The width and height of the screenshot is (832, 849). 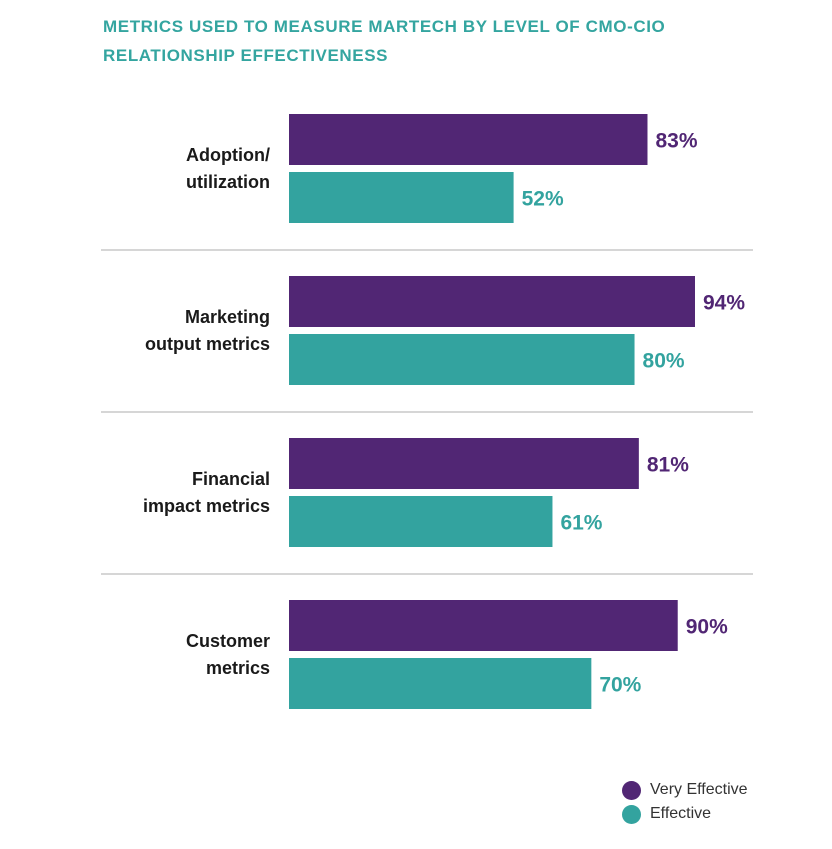 What do you see at coordinates (228, 182) in the screenshot?
I see `category-label: utilization` at bounding box center [228, 182].